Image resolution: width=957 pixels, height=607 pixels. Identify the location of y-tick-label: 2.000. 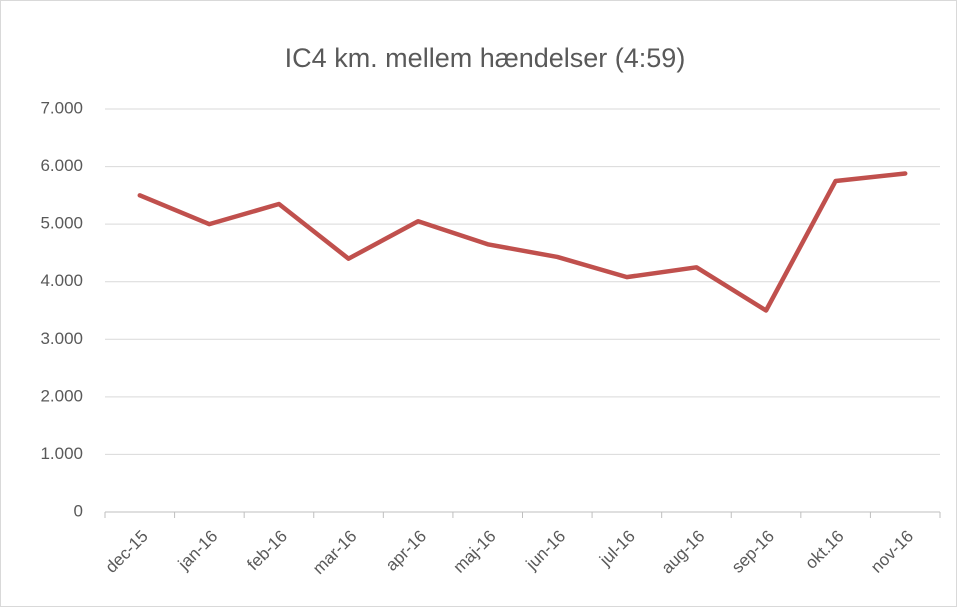
(61, 395).